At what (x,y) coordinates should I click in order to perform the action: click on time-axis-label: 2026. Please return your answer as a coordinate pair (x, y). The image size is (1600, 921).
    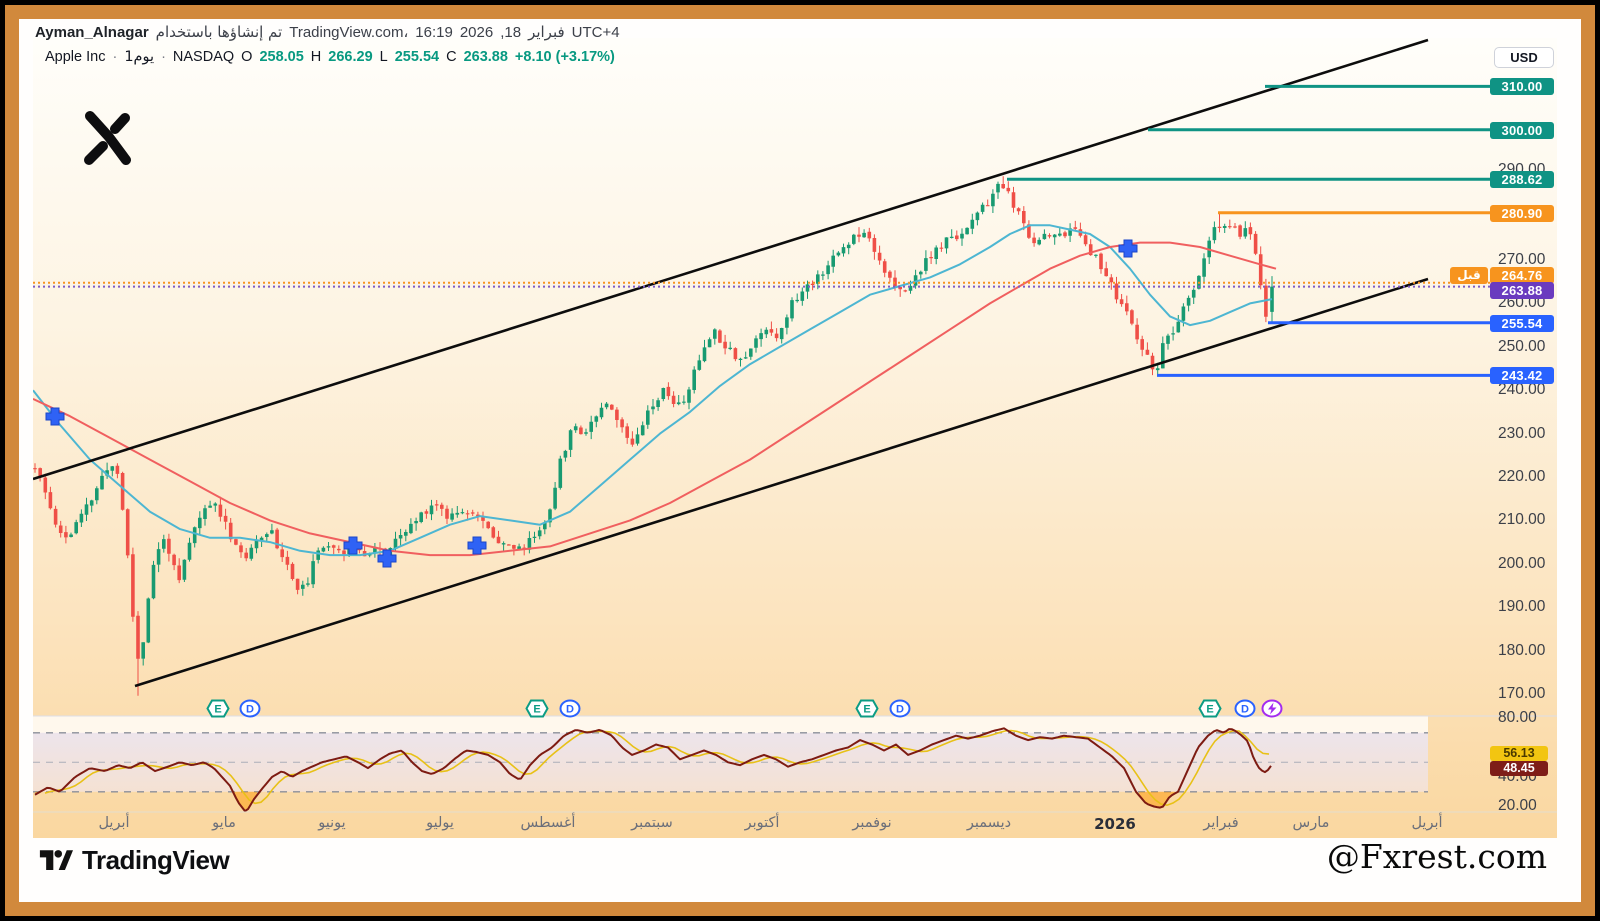
    Looking at the image, I should click on (1115, 824).